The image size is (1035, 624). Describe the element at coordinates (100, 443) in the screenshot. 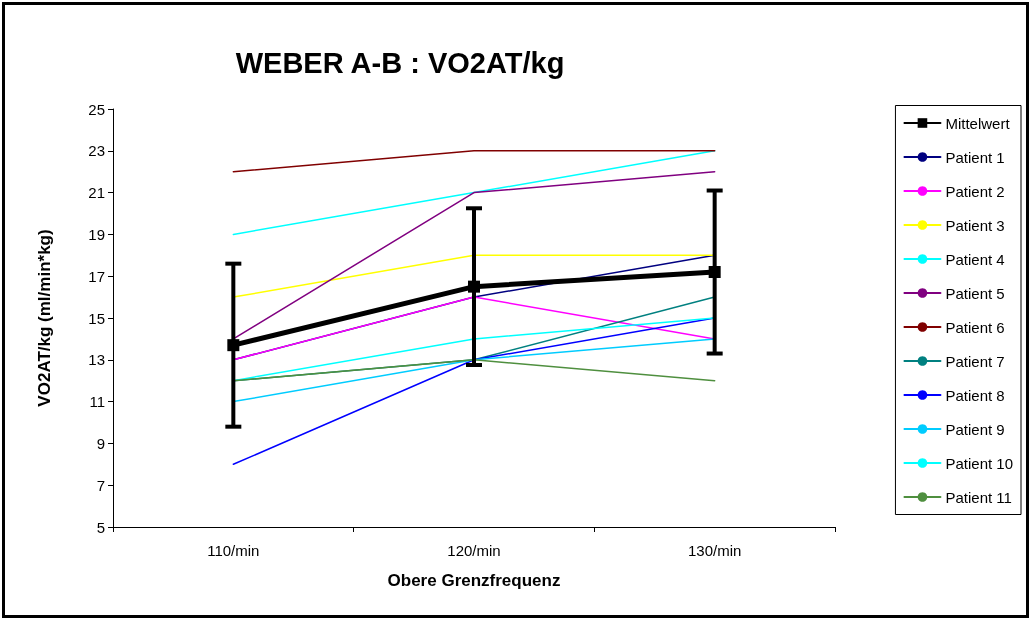

I see `y-tick-label: 9` at that location.